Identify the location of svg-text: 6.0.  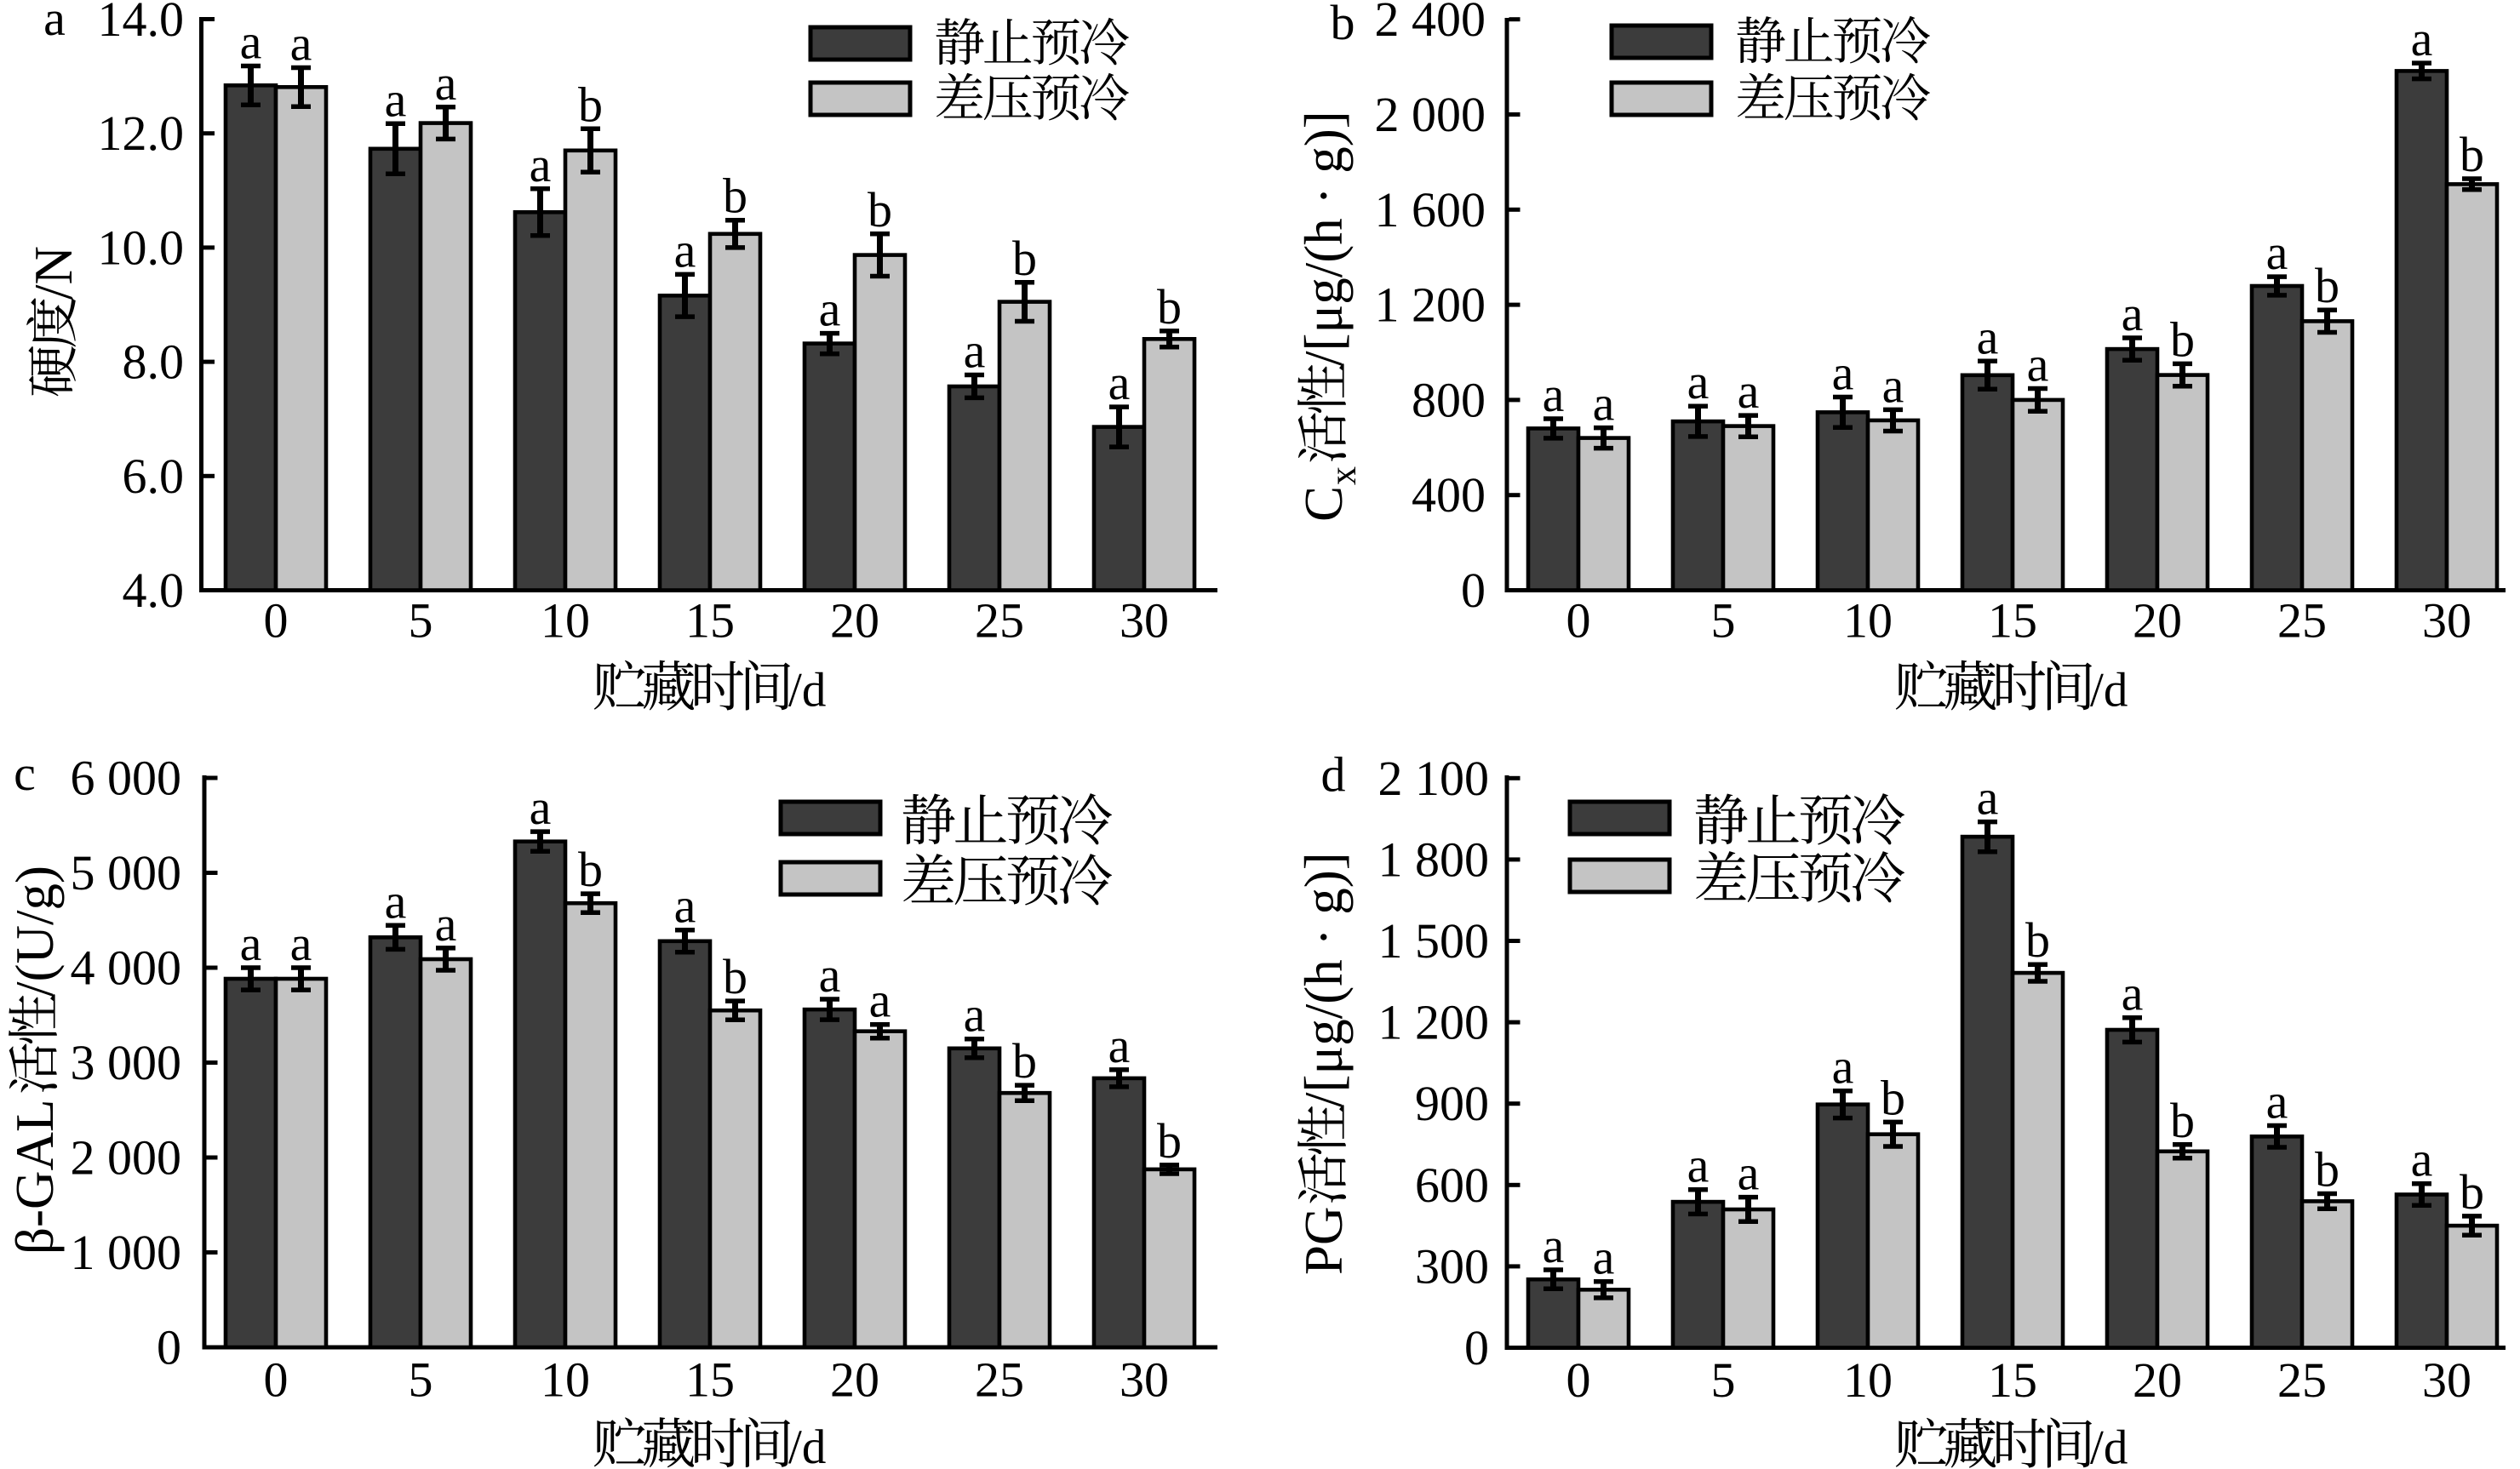
(154, 476).